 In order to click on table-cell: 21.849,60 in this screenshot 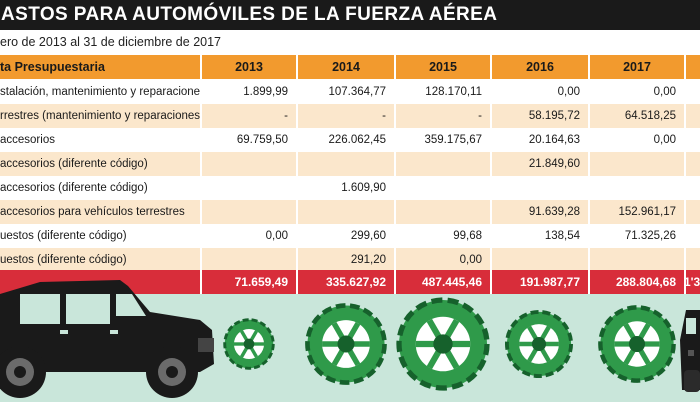, I will do `click(540, 164)`.